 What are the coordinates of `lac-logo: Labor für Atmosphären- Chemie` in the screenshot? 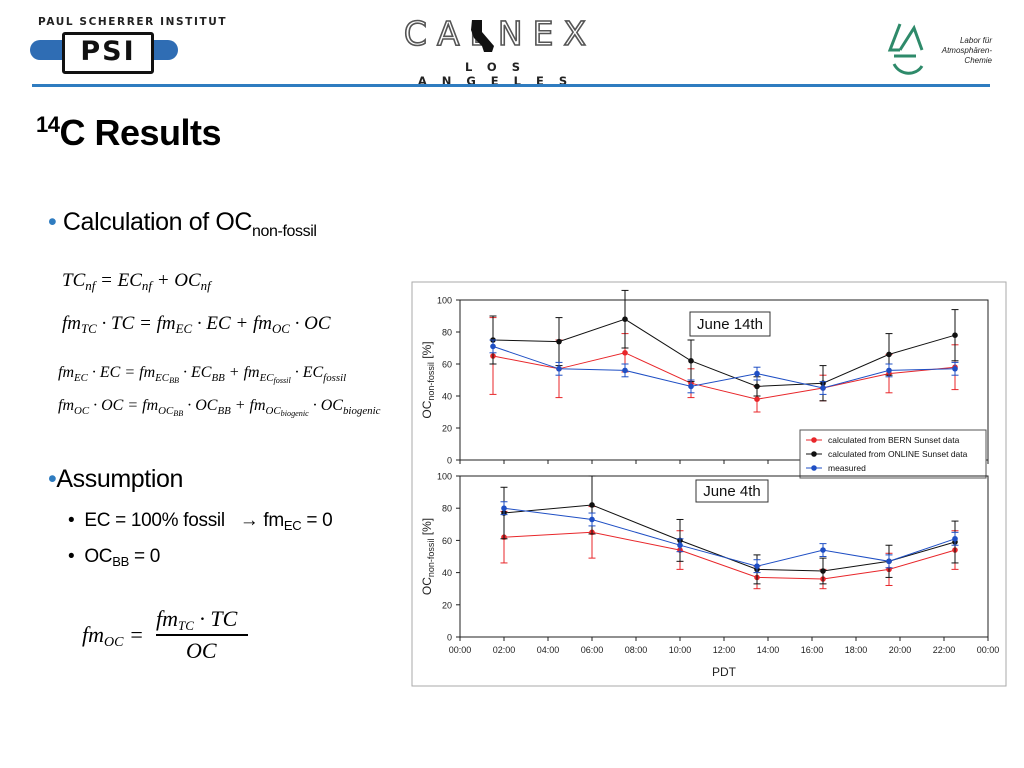 It's located at (946, 46).